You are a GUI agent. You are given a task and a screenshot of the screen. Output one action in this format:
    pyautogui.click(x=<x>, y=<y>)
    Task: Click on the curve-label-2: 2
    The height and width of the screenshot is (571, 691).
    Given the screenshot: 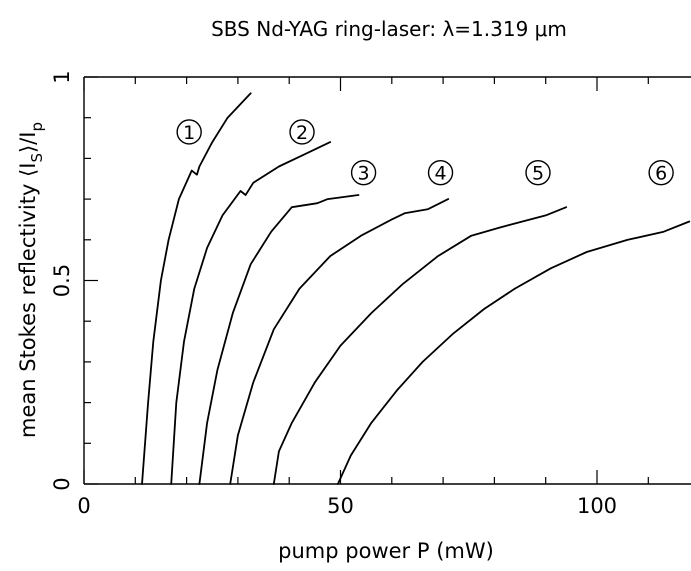 What is the action you would take?
    pyautogui.click(x=302, y=133)
    